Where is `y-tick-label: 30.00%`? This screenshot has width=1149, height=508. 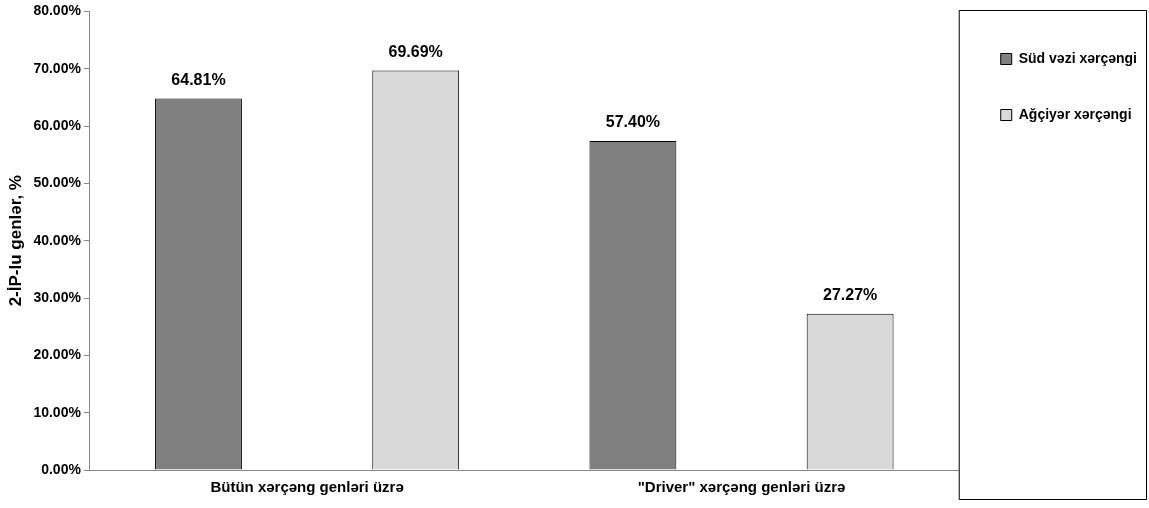 y-tick-label: 30.00% is located at coordinates (57, 296).